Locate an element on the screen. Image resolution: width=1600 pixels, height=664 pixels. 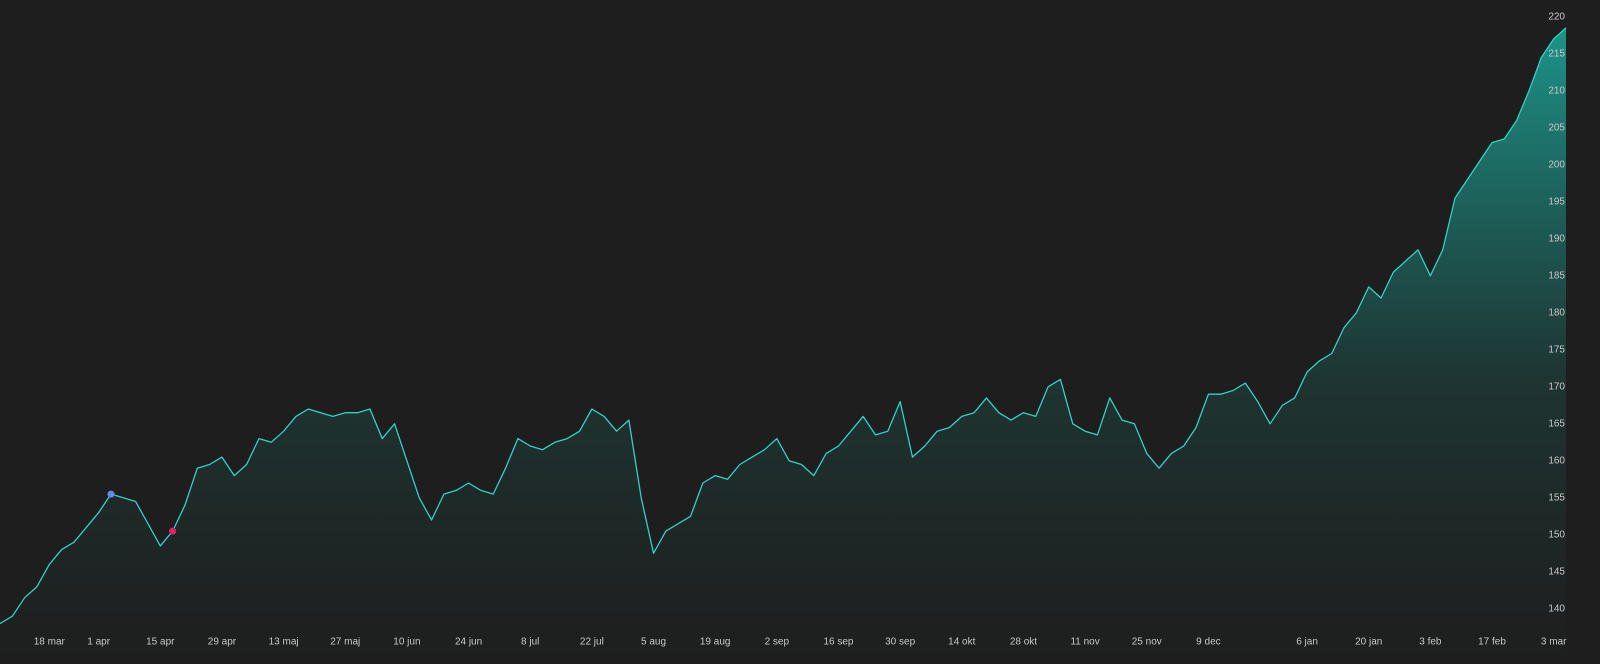
x-tick-label: 24 jun is located at coordinates (468, 642).